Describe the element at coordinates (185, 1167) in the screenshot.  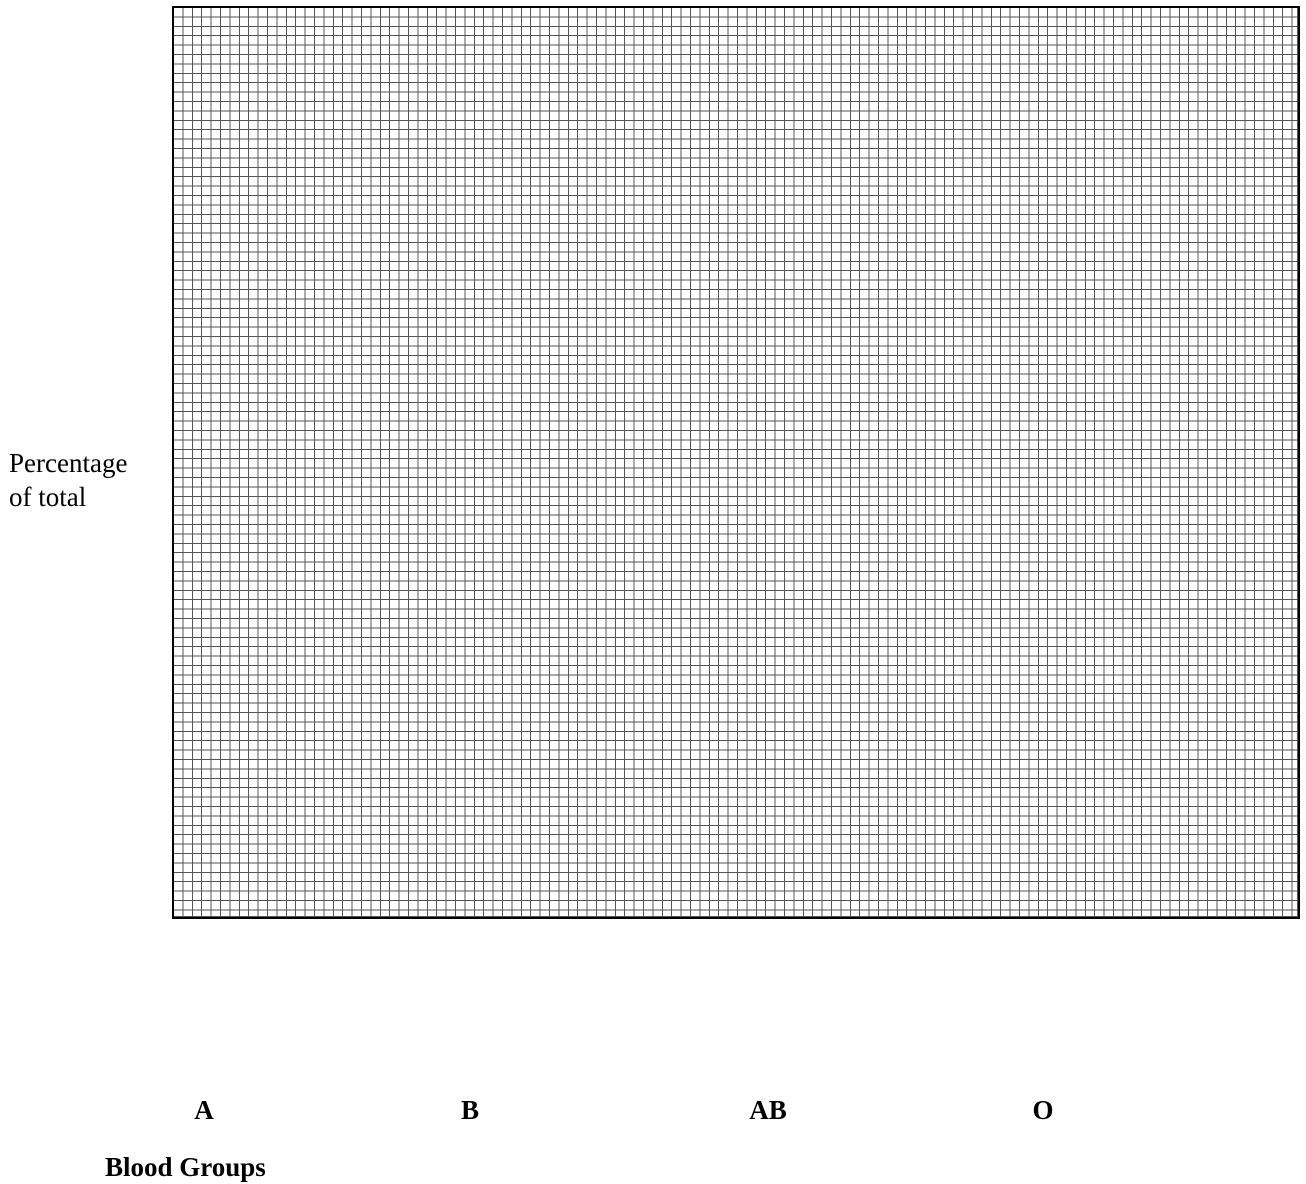
I see `x-axis-label: Blood Groups` at that location.